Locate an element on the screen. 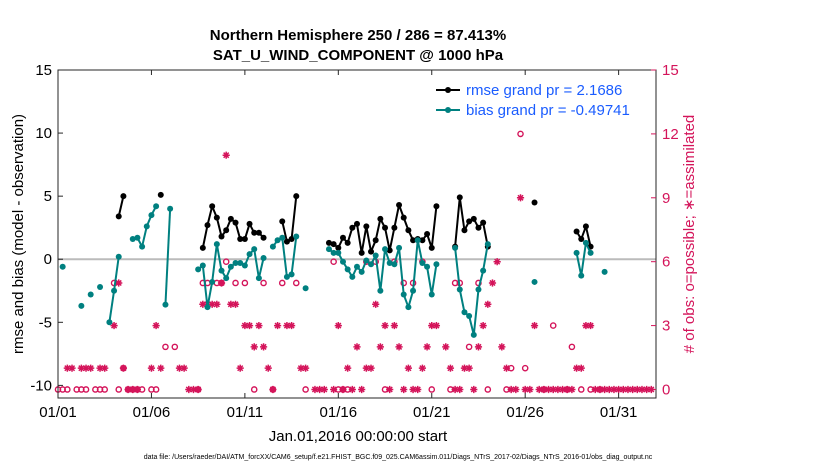  x-tick-label: 01/06 is located at coordinates (152, 412).